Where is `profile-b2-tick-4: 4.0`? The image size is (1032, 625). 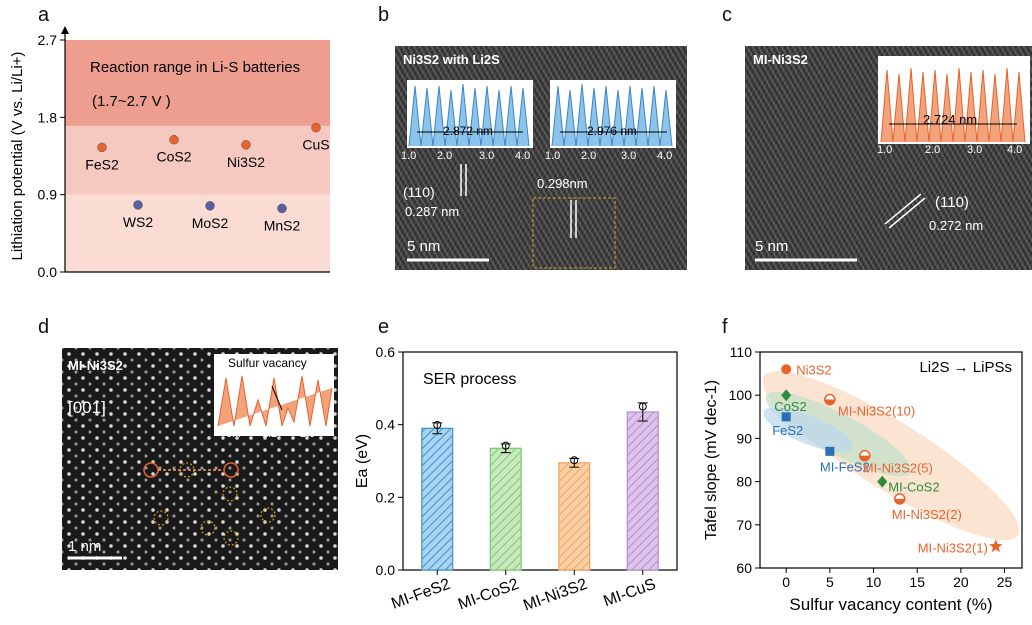 profile-b2-tick-4: 4.0 is located at coordinates (665, 156).